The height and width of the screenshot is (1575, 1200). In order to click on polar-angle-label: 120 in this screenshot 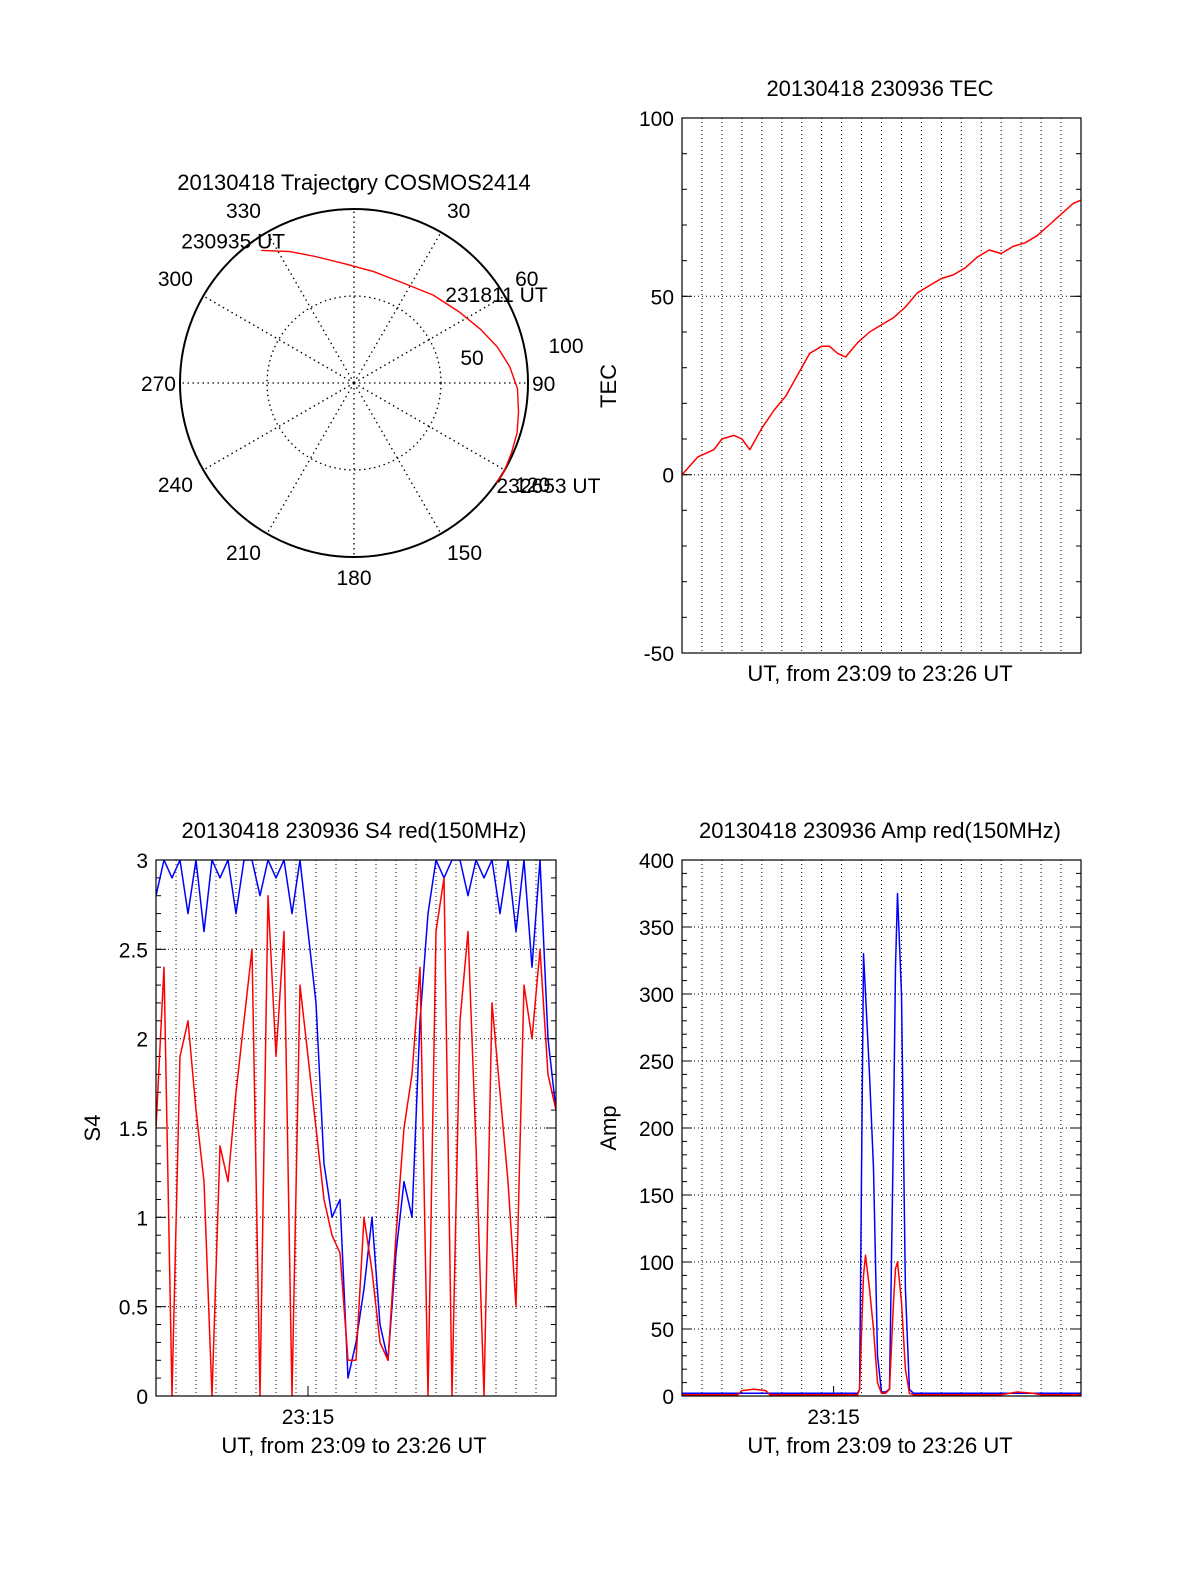, I will do `click(532, 485)`.